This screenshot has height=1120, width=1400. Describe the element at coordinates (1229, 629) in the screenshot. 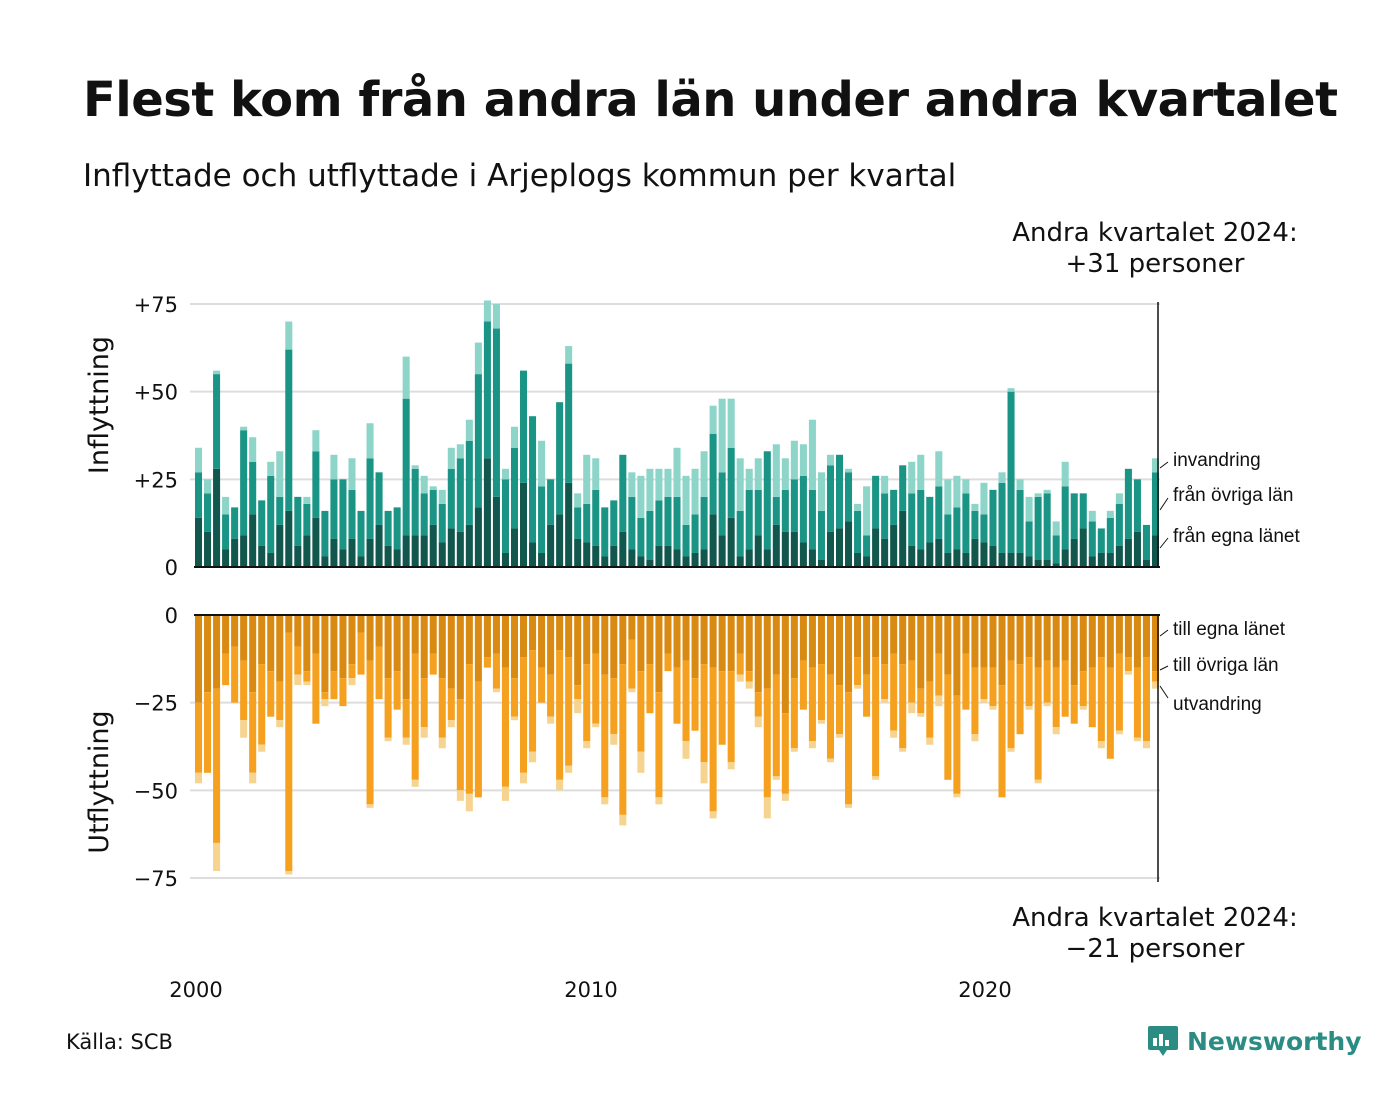

I see `series-label-out: till egna länet` at that location.